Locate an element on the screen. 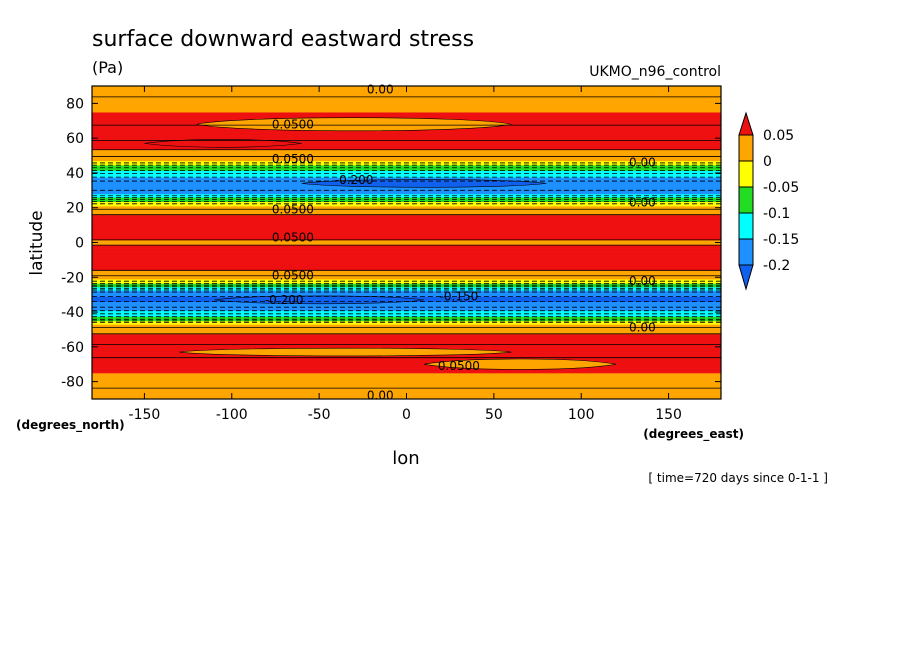 This screenshot has width=904, height=654. contour-label: -0.150 is located at coordinates (459, 296).